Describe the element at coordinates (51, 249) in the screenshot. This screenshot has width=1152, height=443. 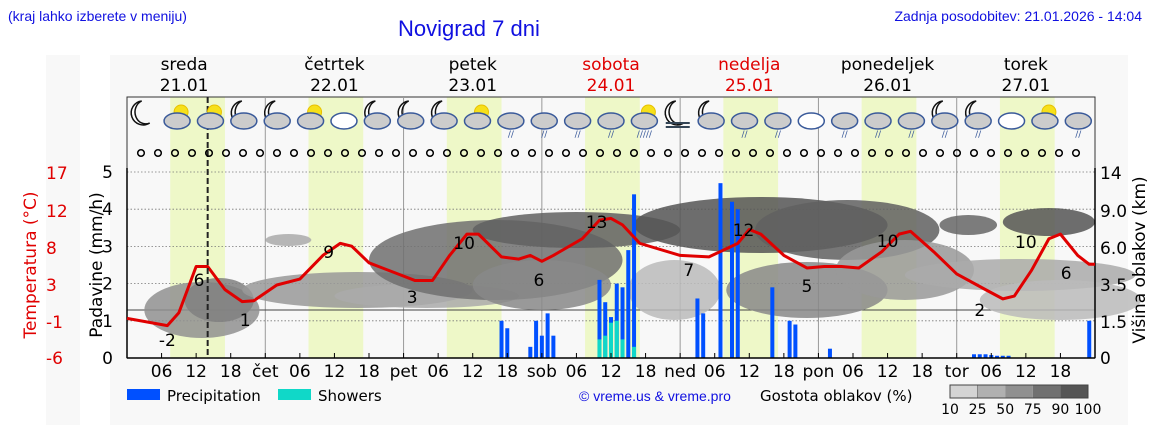
I see `temperature-tick: 8` at that location.